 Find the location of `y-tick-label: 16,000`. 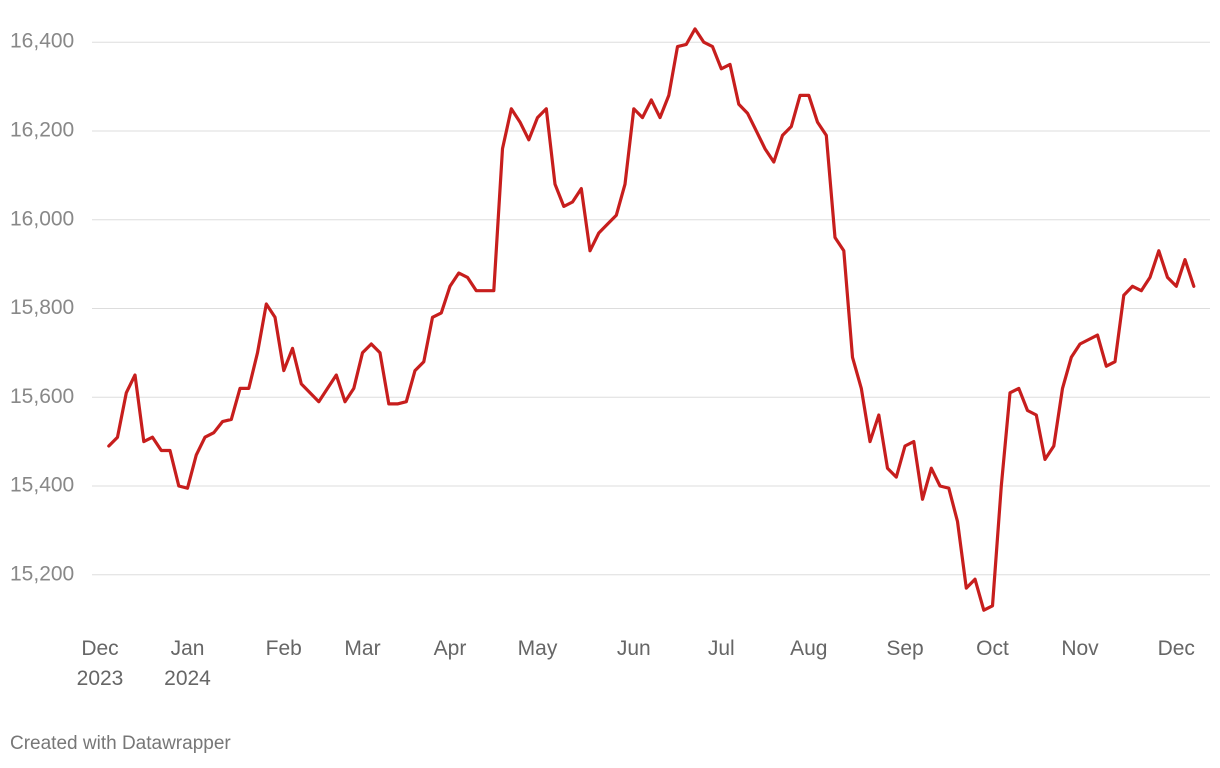

y-tick-label: 16,000 is located at coordinates (42, 218).